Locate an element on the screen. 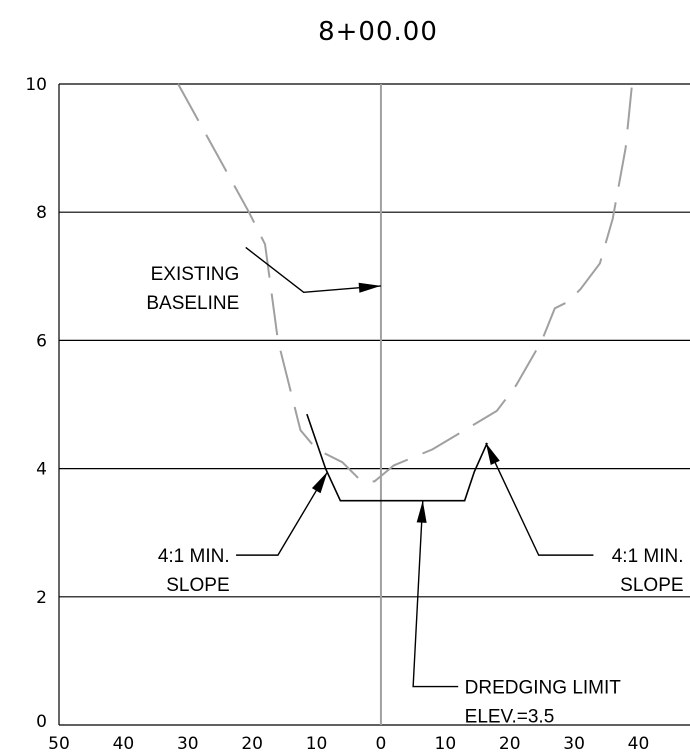  annotation-2: 4:1 MIN. SLOPE is located at coordinates (243, 533).